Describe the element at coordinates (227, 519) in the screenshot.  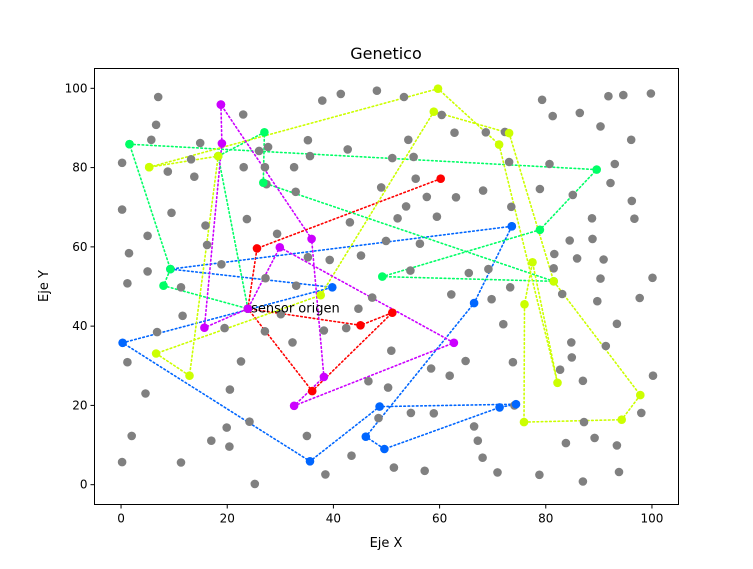
I see `x-tick-label: 20` at that location.